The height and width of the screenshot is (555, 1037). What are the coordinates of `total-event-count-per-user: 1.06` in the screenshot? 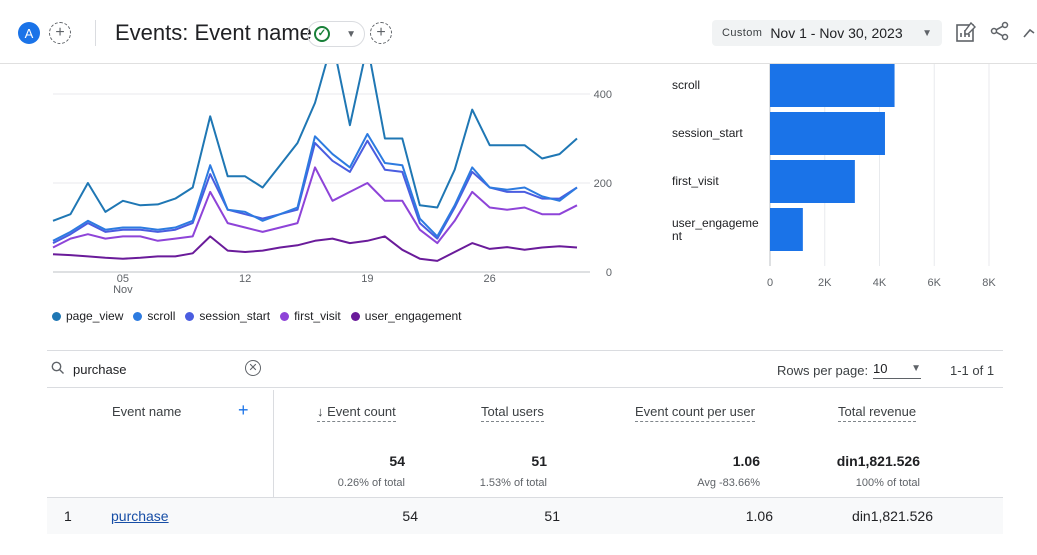 It's located at (746, 461).